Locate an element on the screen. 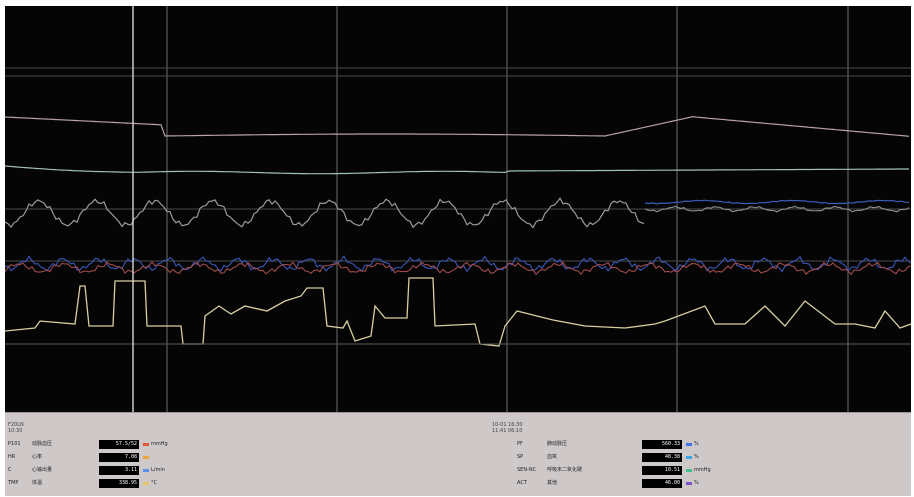 The height and width of the screenshot is (497, 914). parameter-value: 10.51 is located at coordinates (662, 470).